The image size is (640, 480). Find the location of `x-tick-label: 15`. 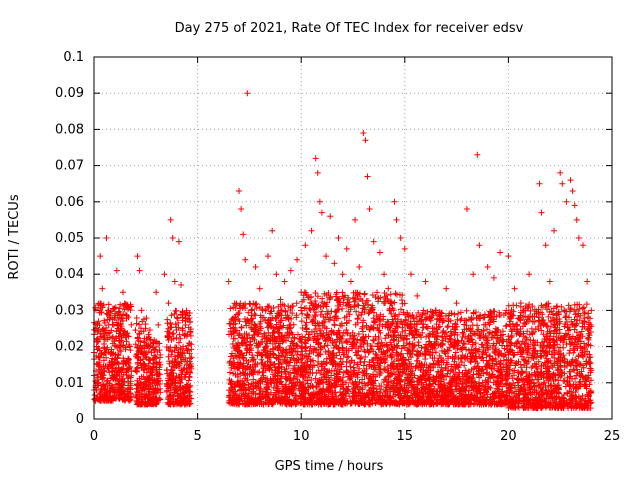

x-tick-label: 15 is located at coordinates (405, 436).